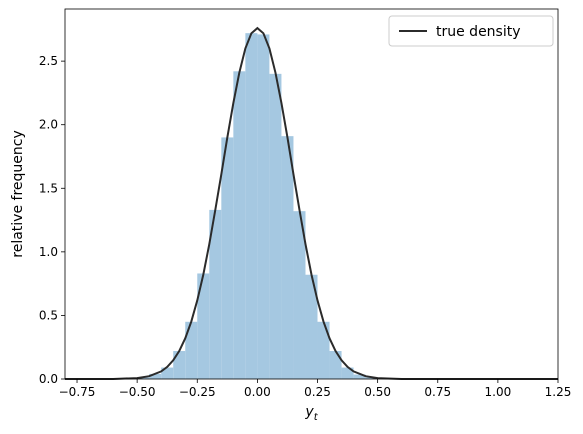 This screenshot has height=434, width=583. Describe the element at coordinates (77, 392) in the screenshot. I see `x-tick-label: −0.75` at that location.